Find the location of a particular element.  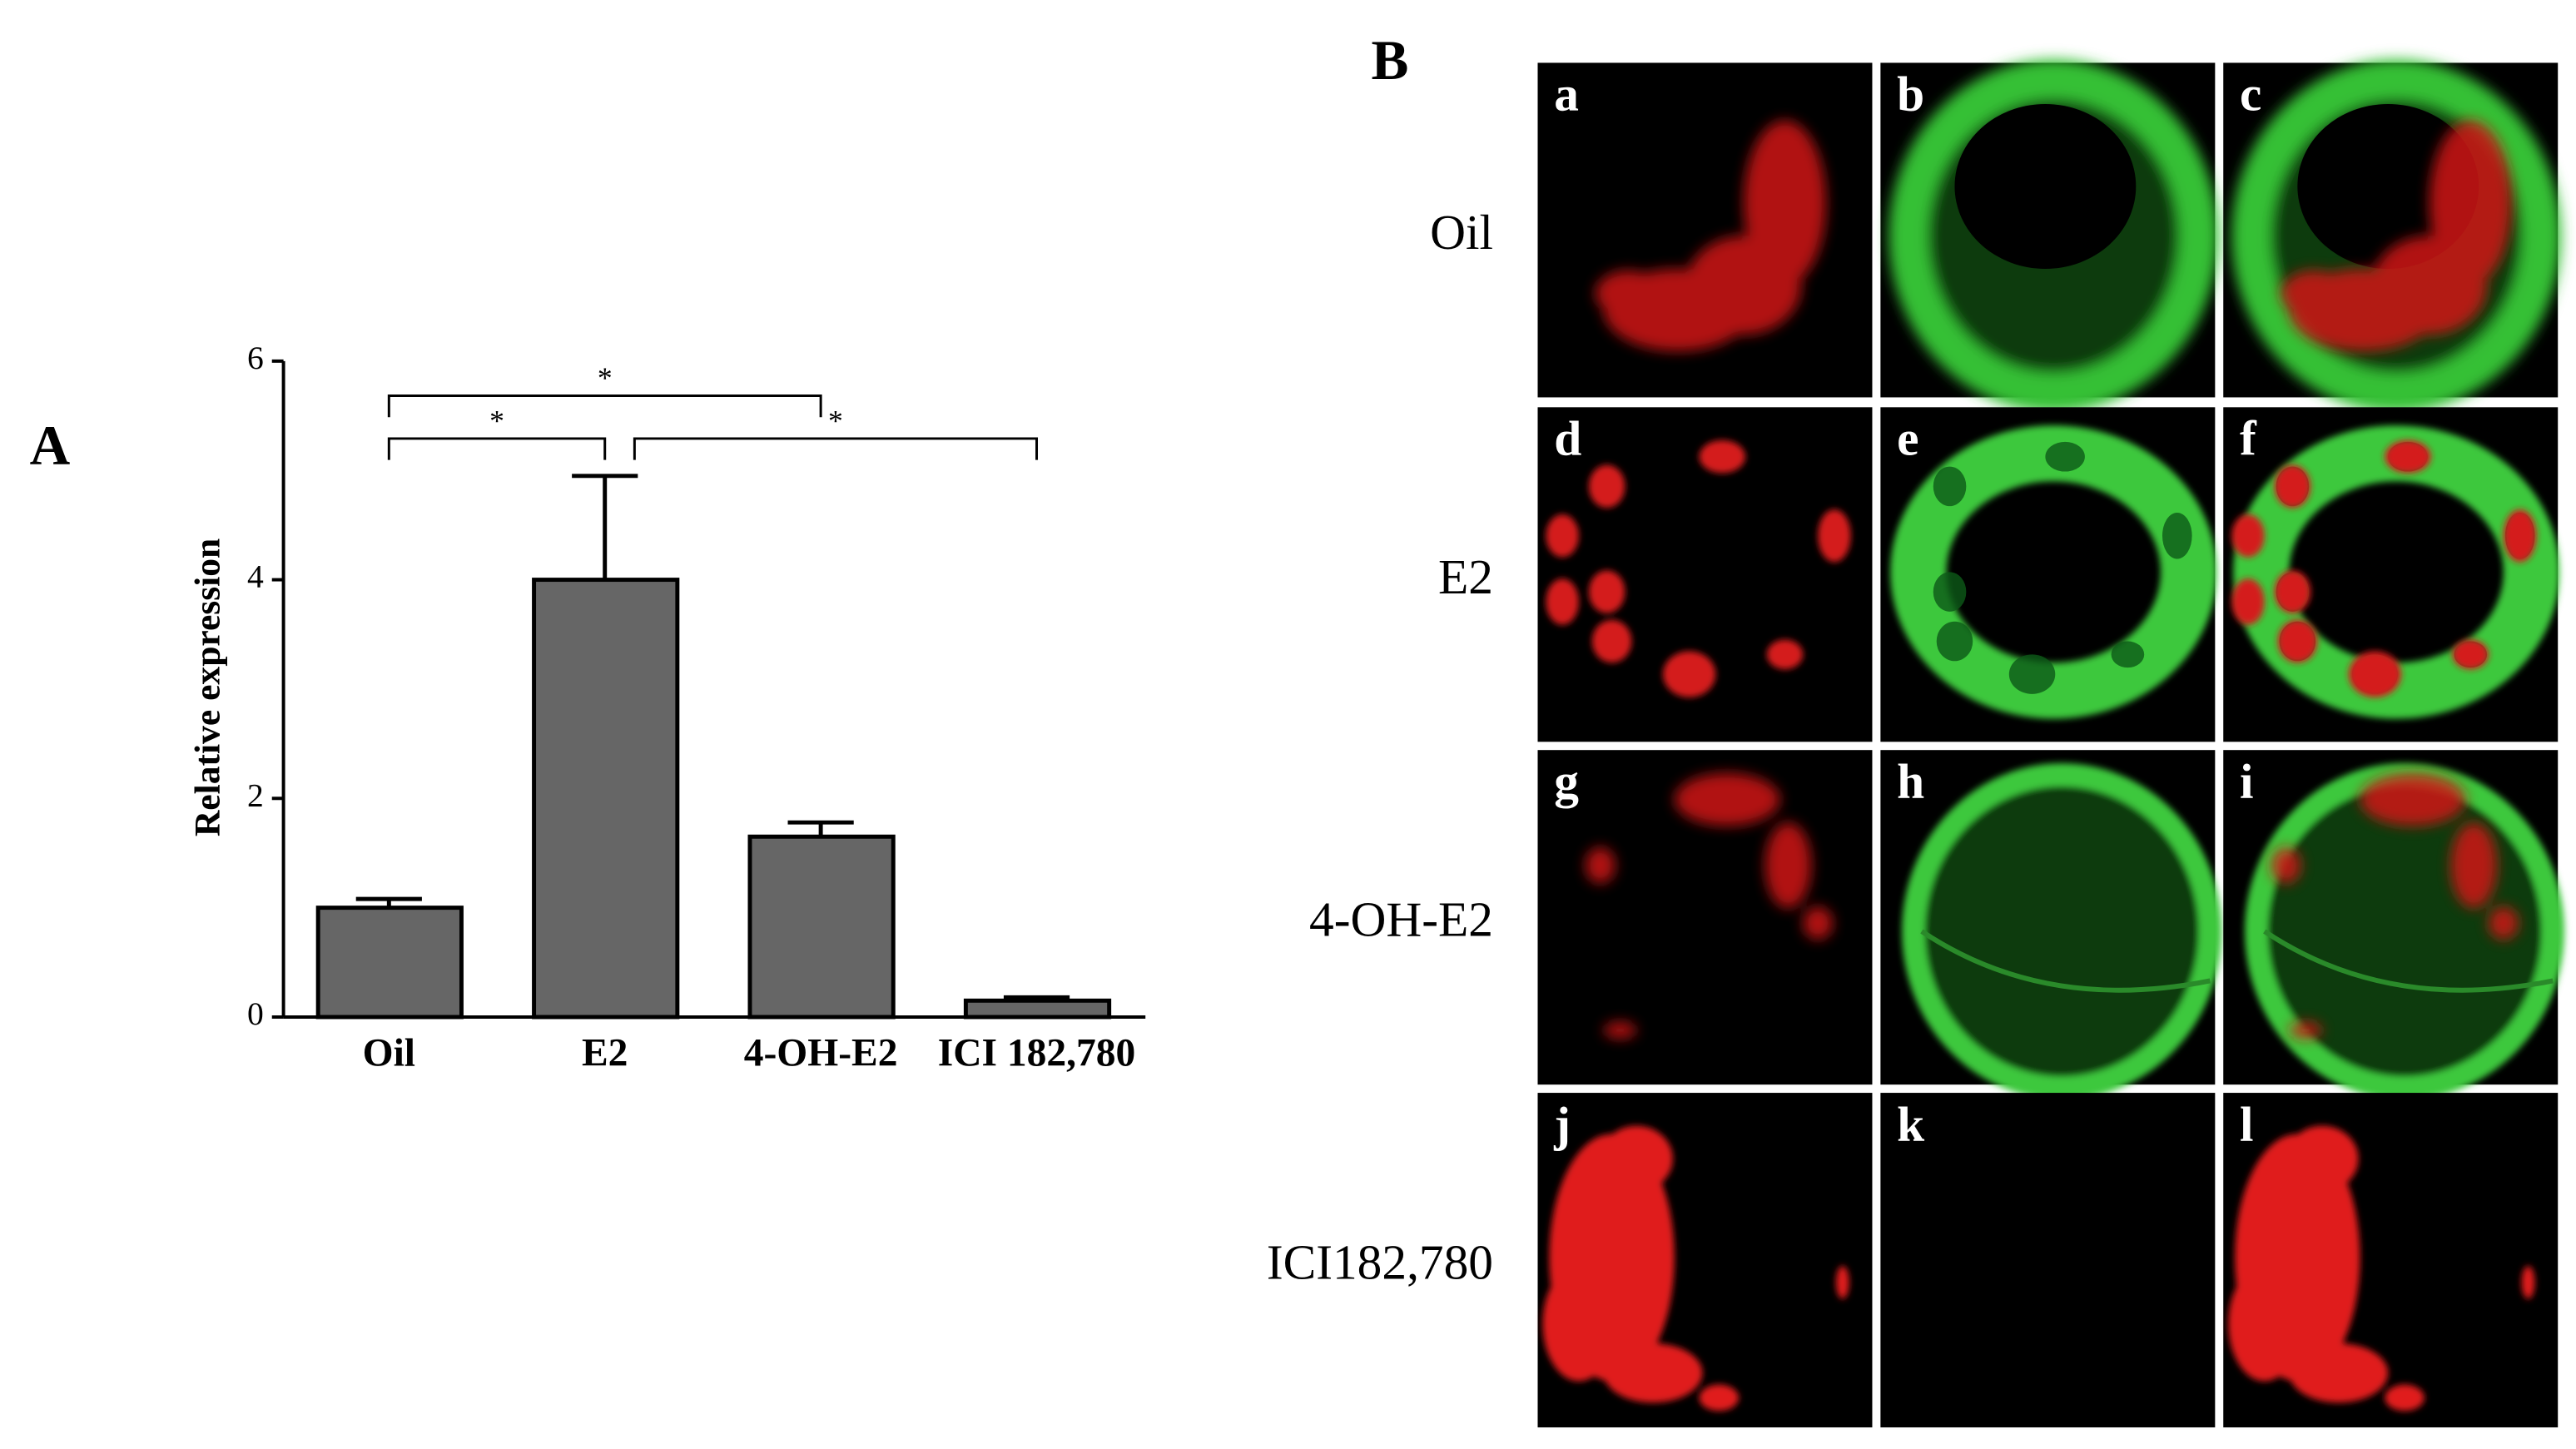

micrograph: f is located at coordinates (2390, 574).